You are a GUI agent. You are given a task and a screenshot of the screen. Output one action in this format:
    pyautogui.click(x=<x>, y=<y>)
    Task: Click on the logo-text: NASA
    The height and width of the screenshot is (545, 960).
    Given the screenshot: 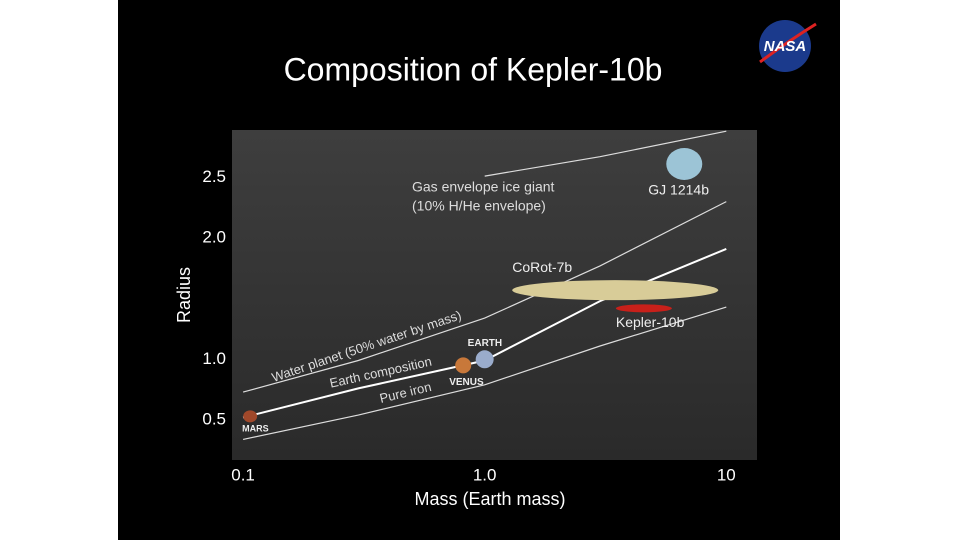 What is the action you would take?
    pyautogui.click(x=785, y=46)
    